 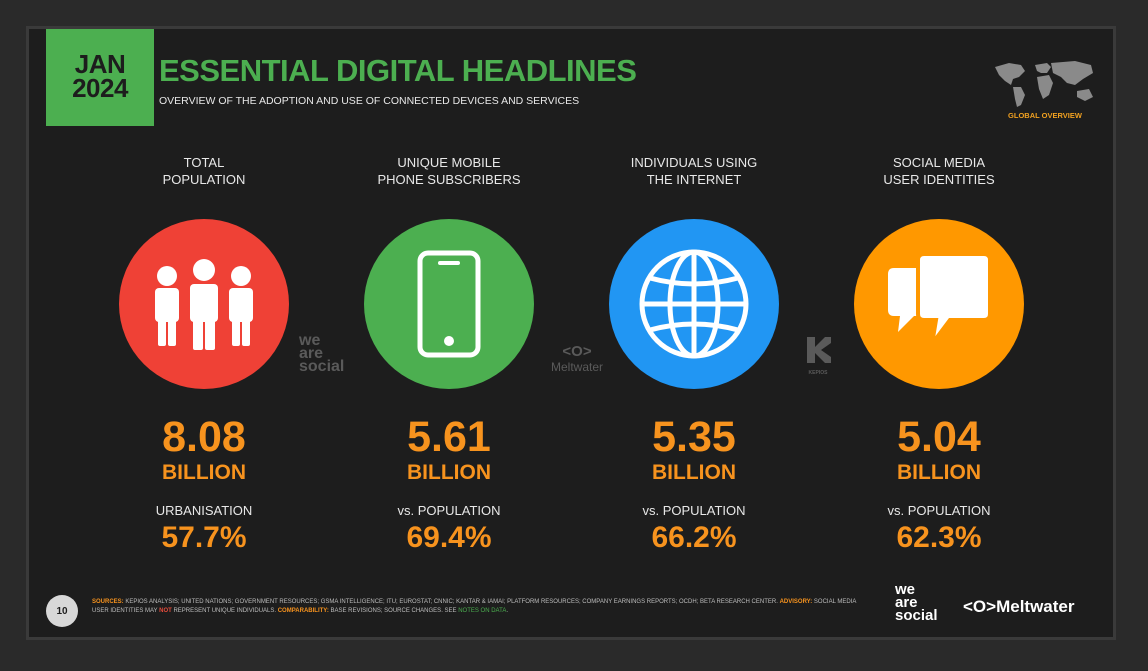 What do you see at coordinates (204, 304) in the screenshot?
I see `people-icon` at bounding box center [204, 304].